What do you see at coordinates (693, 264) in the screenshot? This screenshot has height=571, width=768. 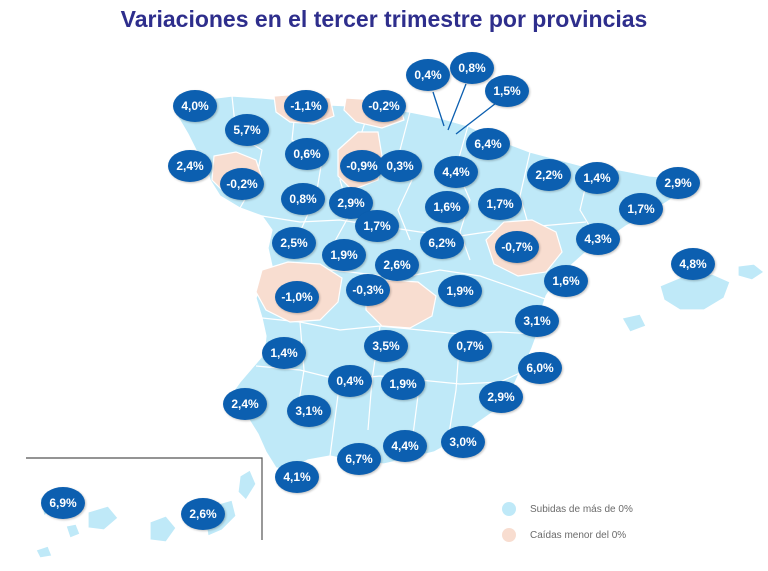 I see `province-value-badge: 4,8%` at bounding box center [693, 264].